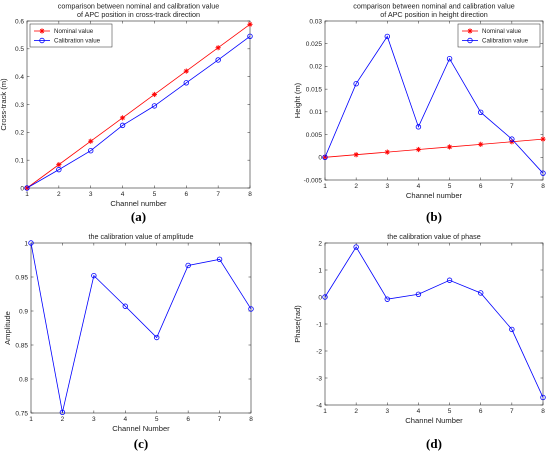 The height and width of the screenshot is (460, 550). I want to click on panel-label: (a), so click(138, 216).